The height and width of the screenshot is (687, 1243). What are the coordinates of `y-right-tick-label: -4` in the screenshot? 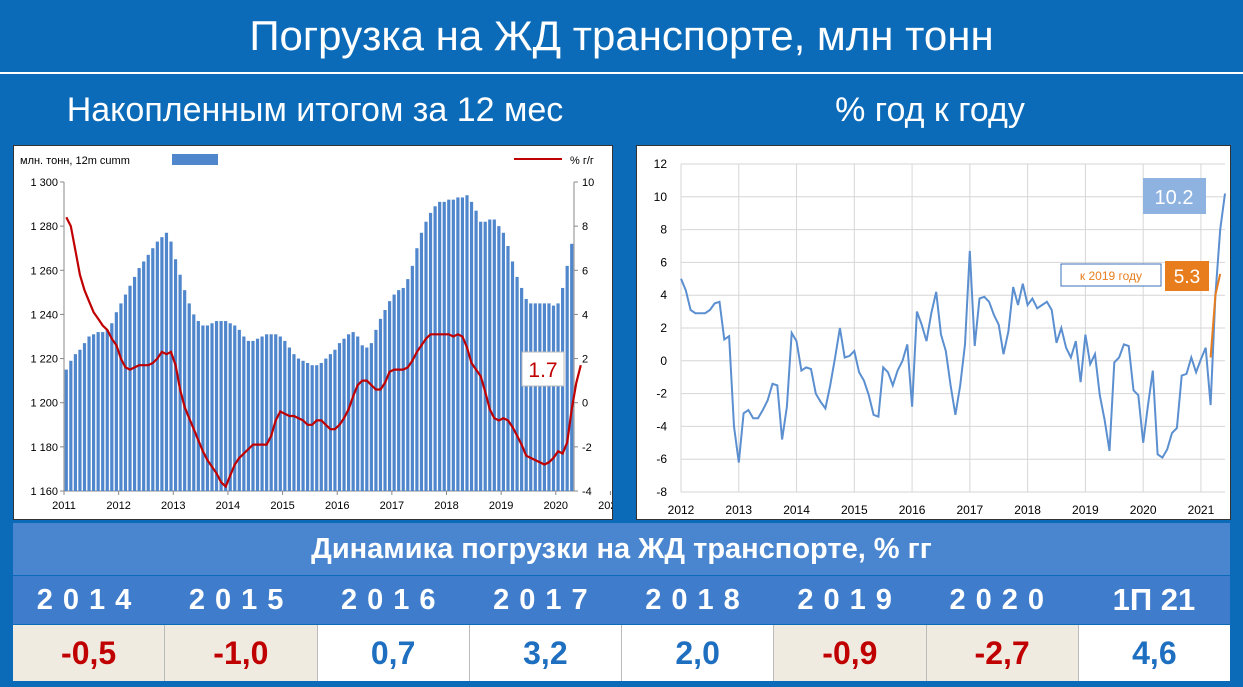 It's located at (587, 492).